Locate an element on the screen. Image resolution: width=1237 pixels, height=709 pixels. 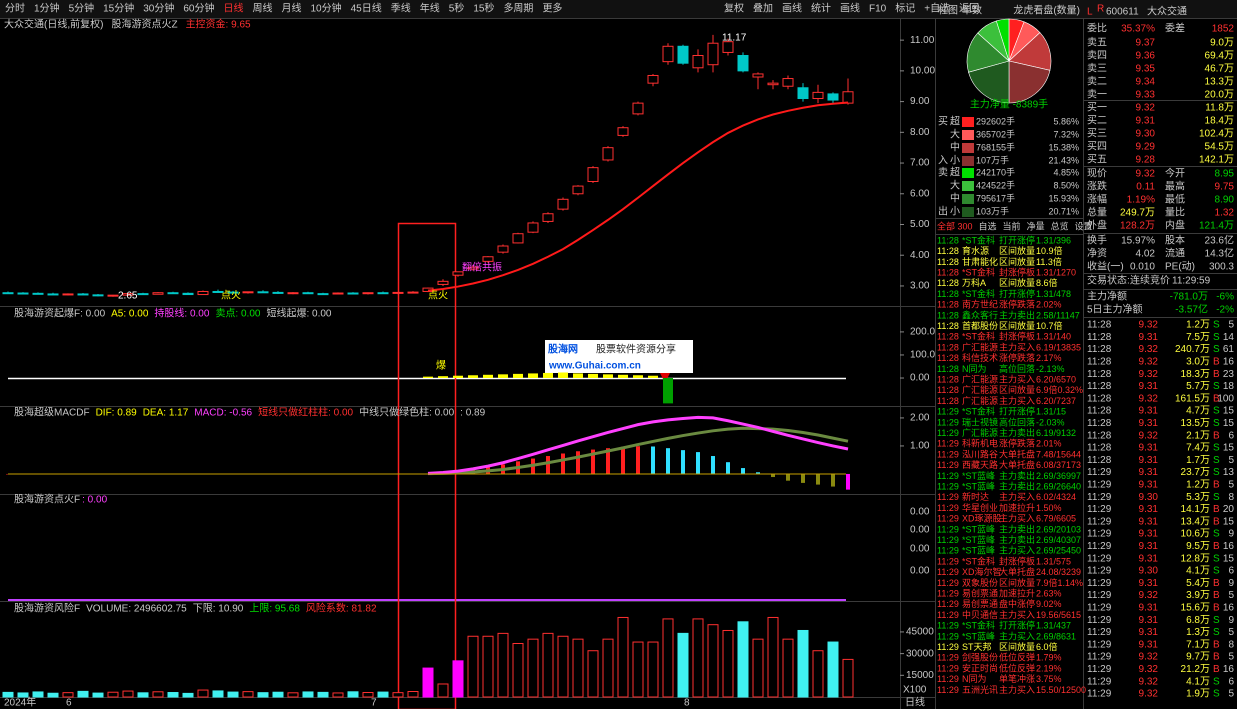
news-event: 主力买入 is located at coordinates (1017, 518).